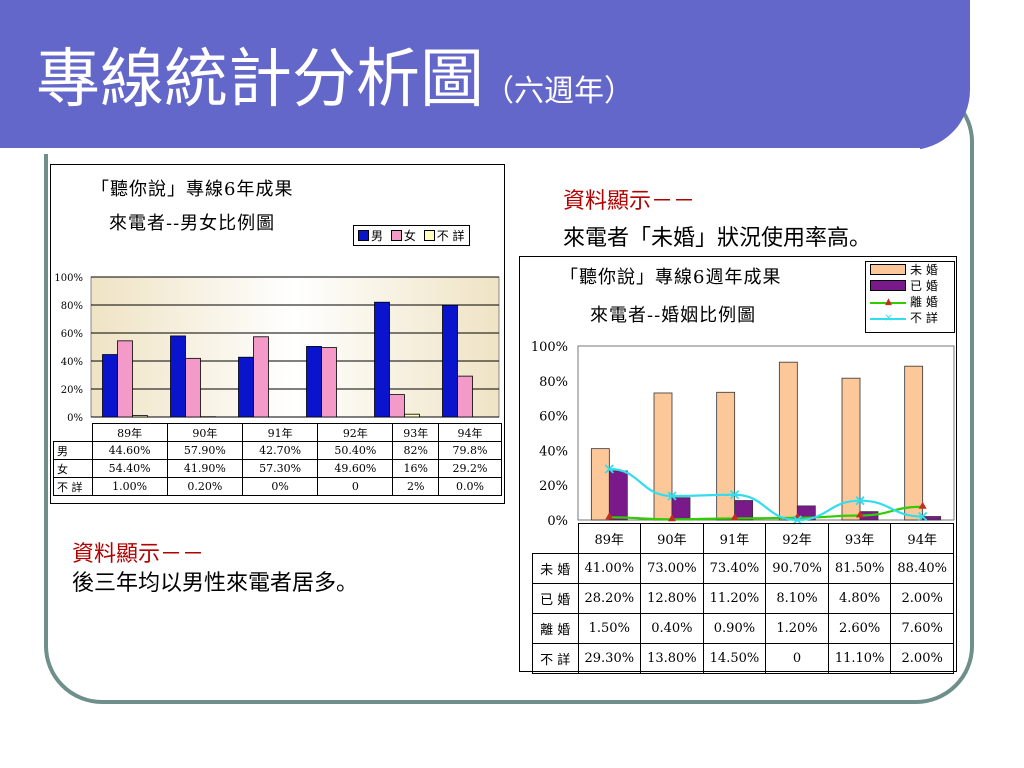 Image resolution: width=1024 pixels, height=768 pixels. What do you see at coordinates (859, 598) in the screenshot?
I see `cell: 4.80%` at bounding box center [859, 598].